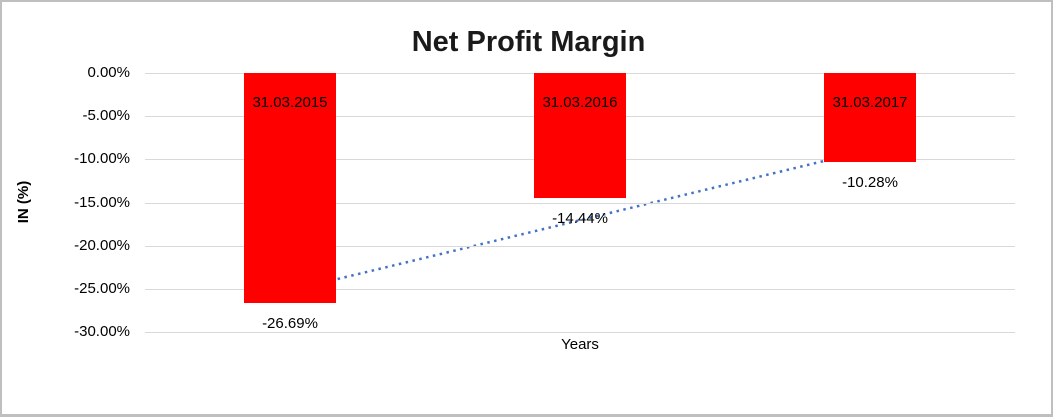 The width and height of the screenshot is (1053, 417). What do you see at coordinates (102, 202) in the screenshot?
I see `y-tick-label: -15.00%` at bounding box center [102, 202].